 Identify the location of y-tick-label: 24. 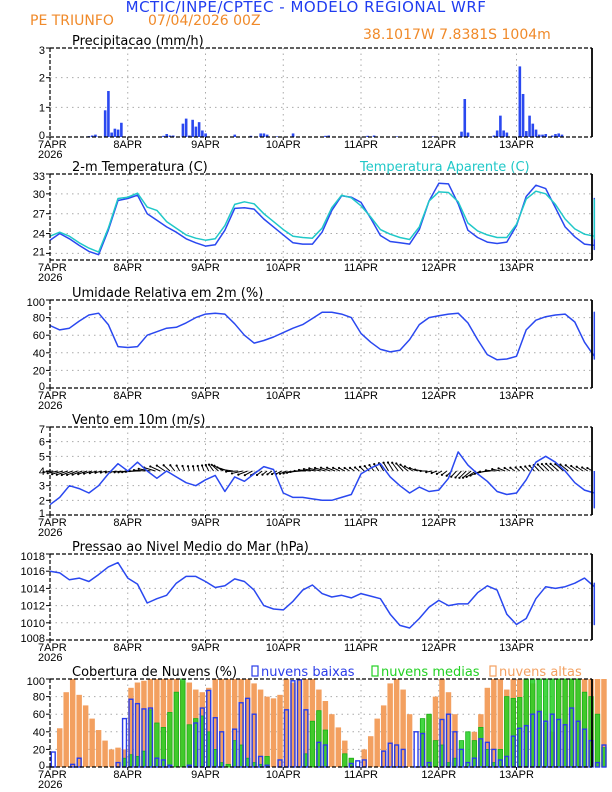
(39, 235).